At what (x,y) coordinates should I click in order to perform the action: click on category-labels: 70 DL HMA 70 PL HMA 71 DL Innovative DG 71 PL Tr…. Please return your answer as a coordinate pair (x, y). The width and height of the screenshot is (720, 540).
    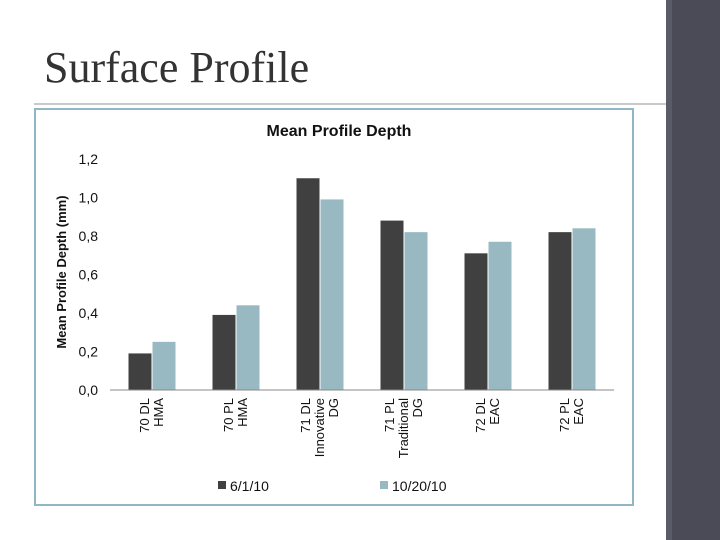
    Looking at the image, I should click on (361, 428).